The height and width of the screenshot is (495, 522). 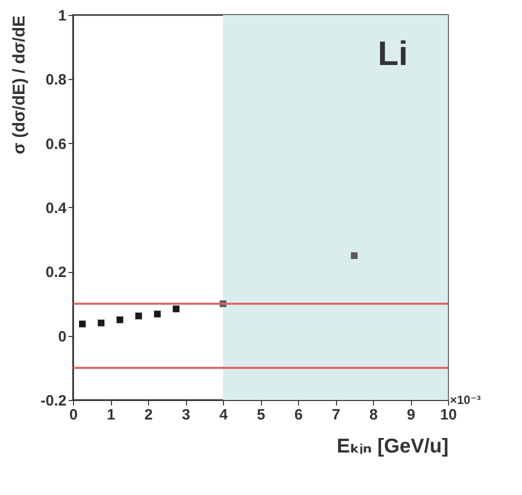 What do you see at coordinates (111, 415) in the screenshot?
I see `x-tick-label: 1` at bounding box center [111, 415].